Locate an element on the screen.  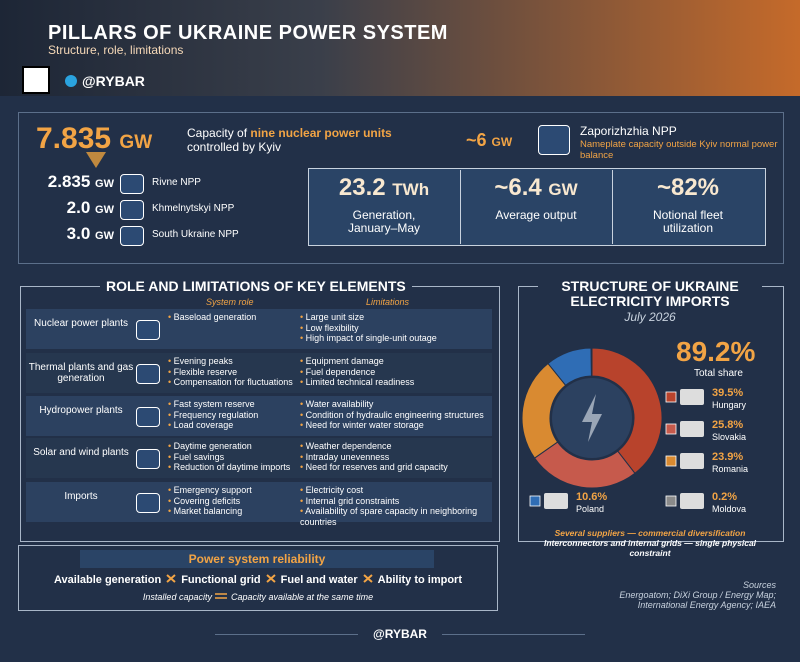
caption-emphasis: nine nuclear power units is located at coordinates (321, 133).